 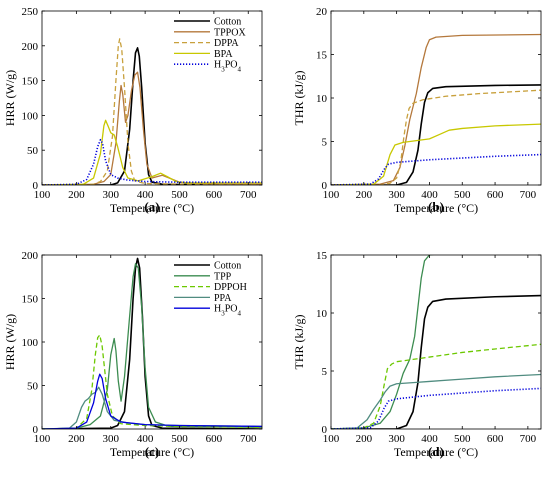 I want to click on legend-label: TPP, so click(x=223, y=276).